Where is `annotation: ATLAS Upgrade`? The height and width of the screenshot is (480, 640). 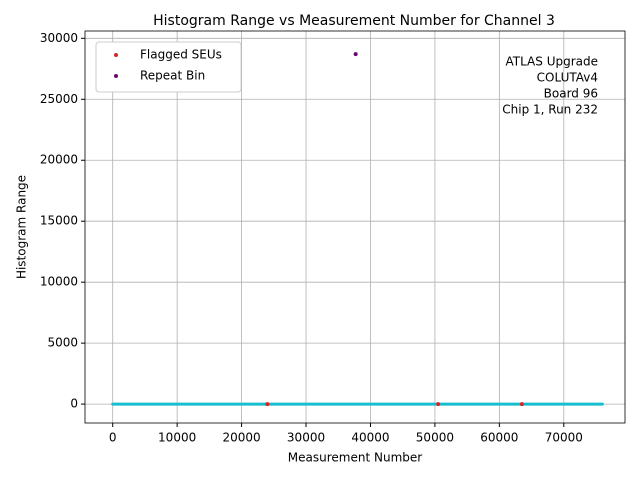 annotation: ATLAS Upgrade is located at coordinates (551, 62).